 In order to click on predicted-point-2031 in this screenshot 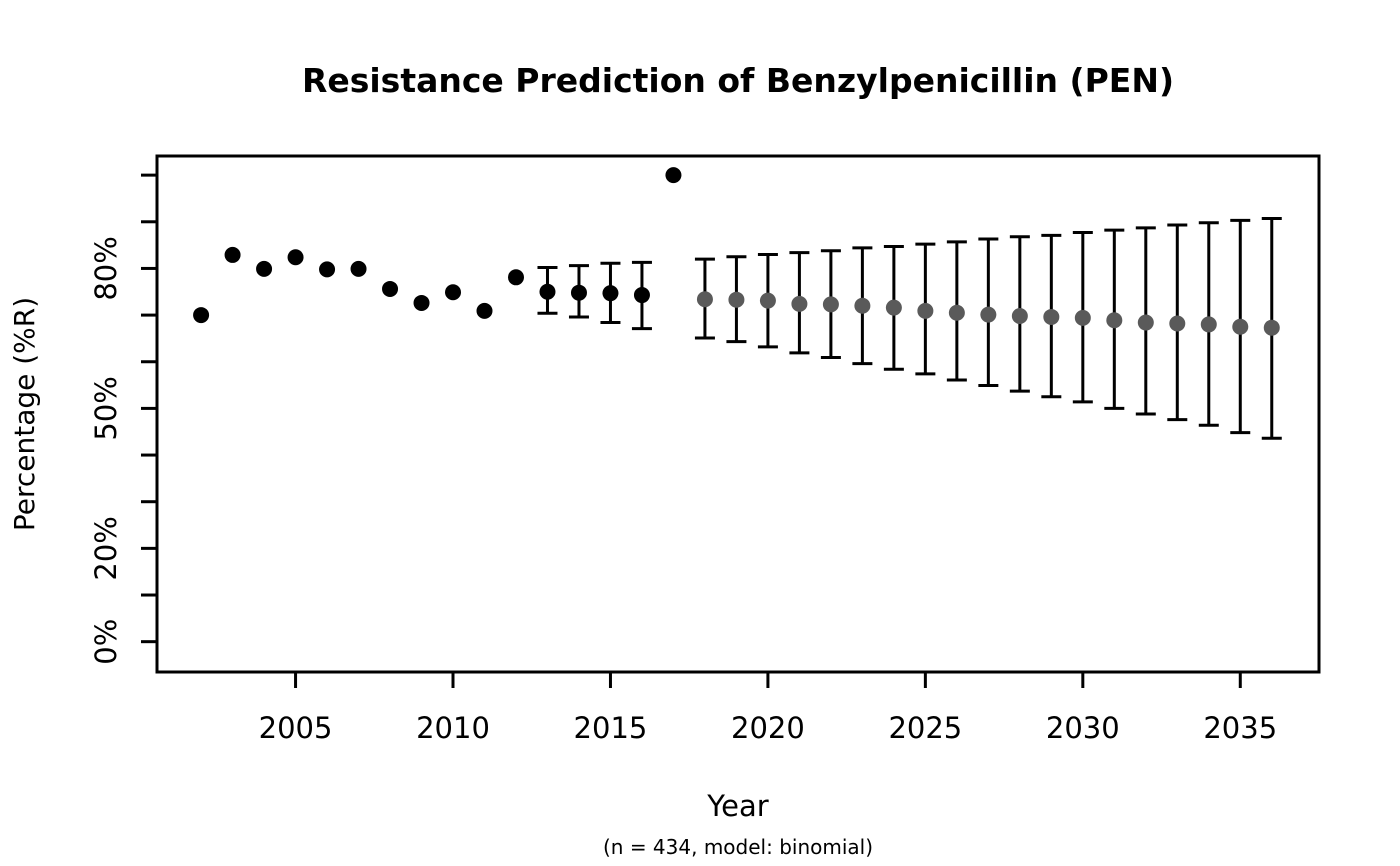, I will do `click(1114, 320)`.